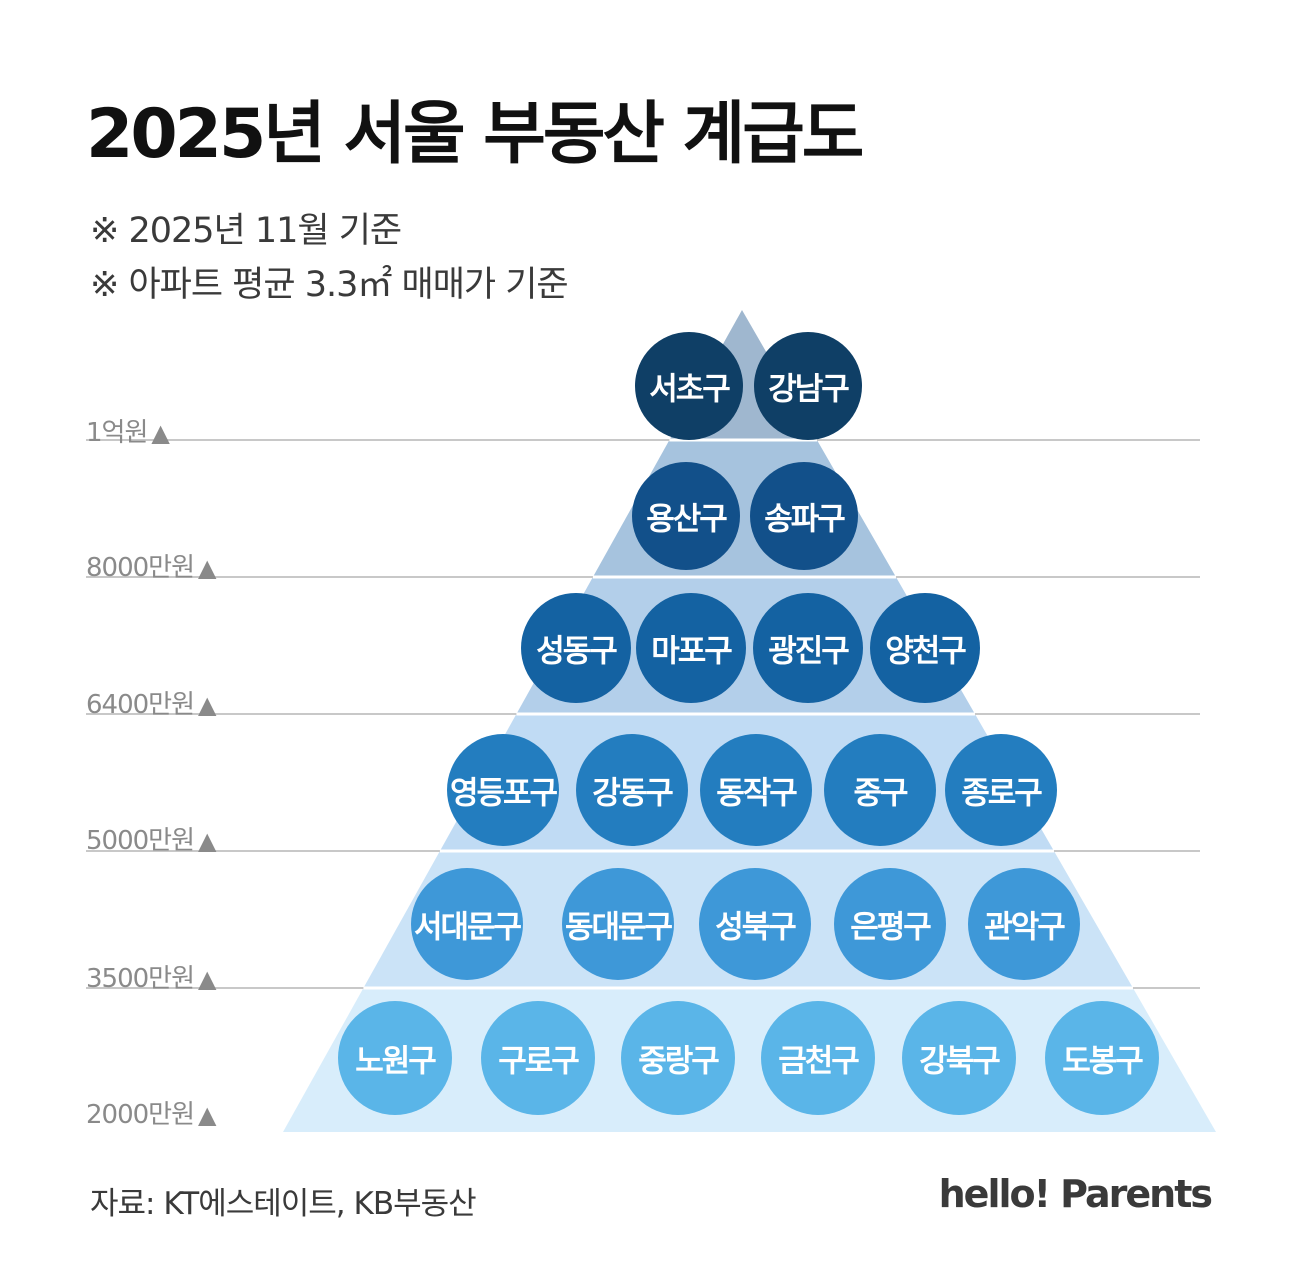 This screenshot has width=1293, height=1277. I want to click on district-label: 광진구, so click(809, 651).